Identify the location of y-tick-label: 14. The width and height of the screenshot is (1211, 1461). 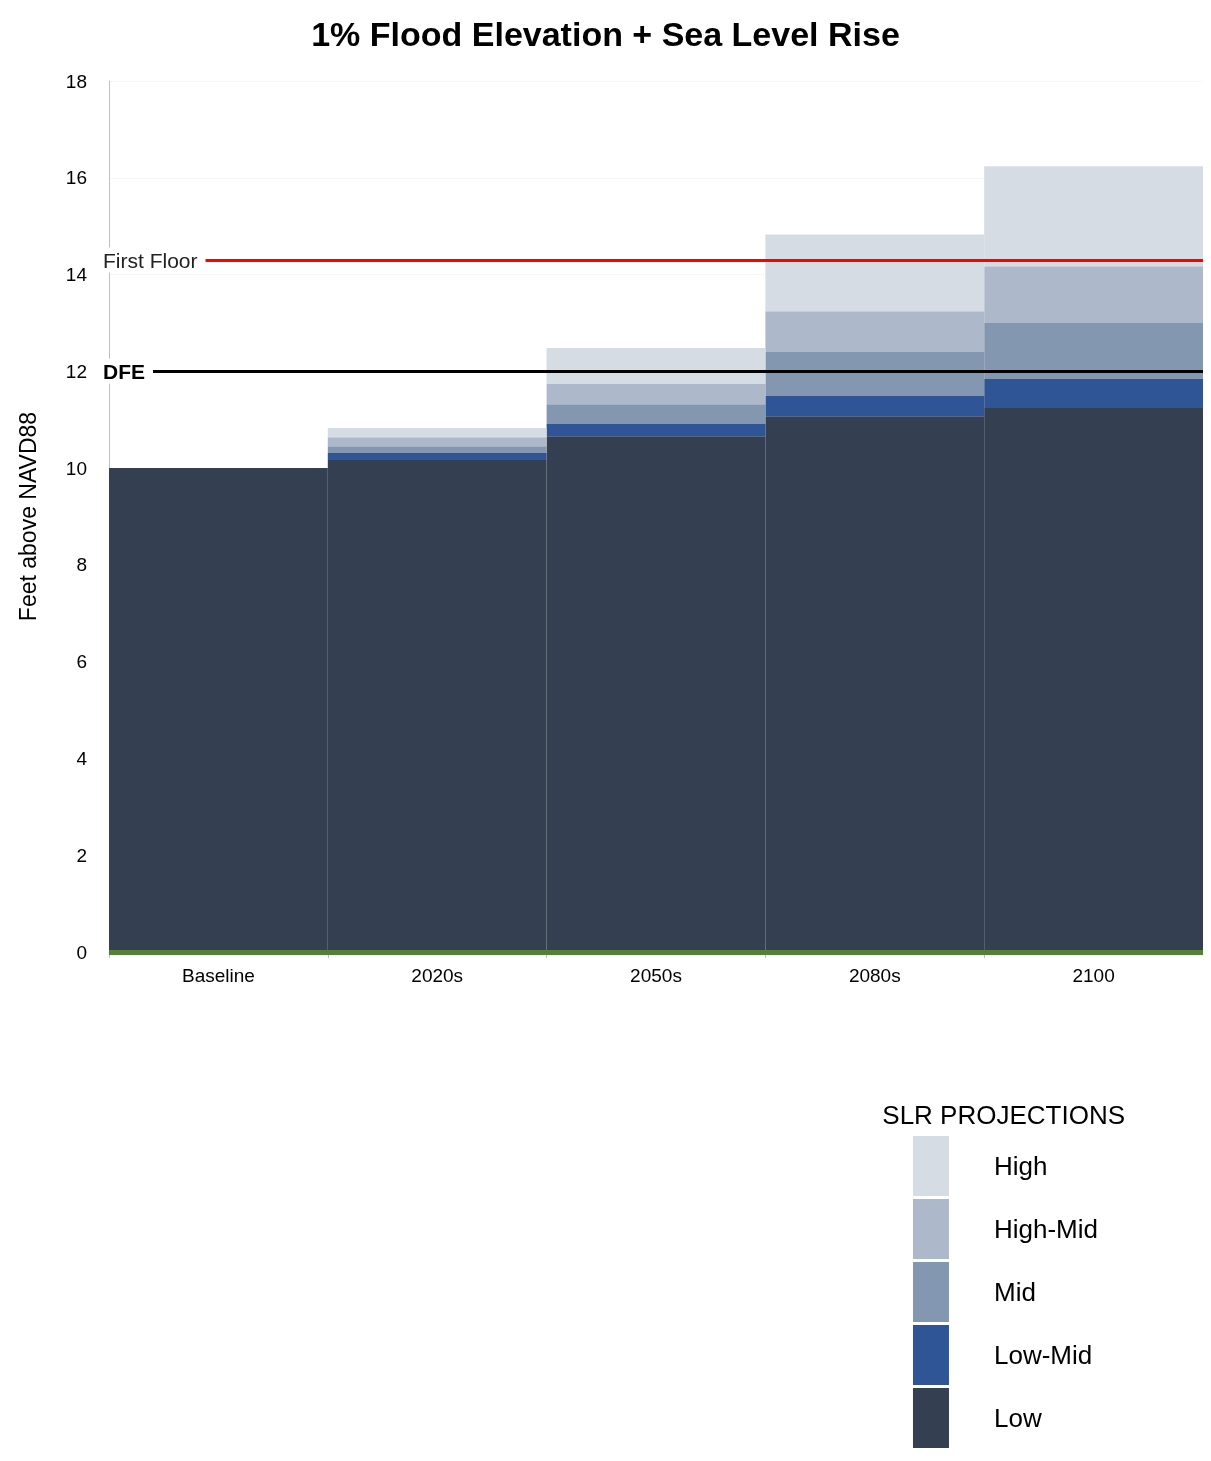
(76, 275).